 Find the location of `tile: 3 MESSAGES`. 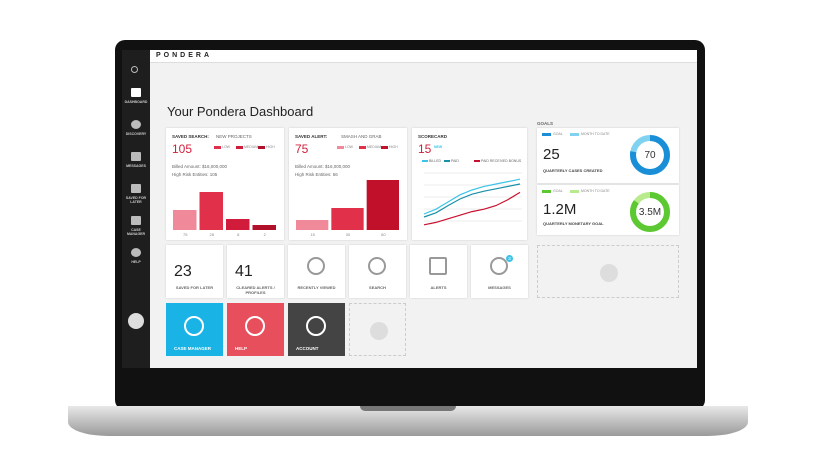

tile: 3 MESSAGES is located at coordinates (499, 271).